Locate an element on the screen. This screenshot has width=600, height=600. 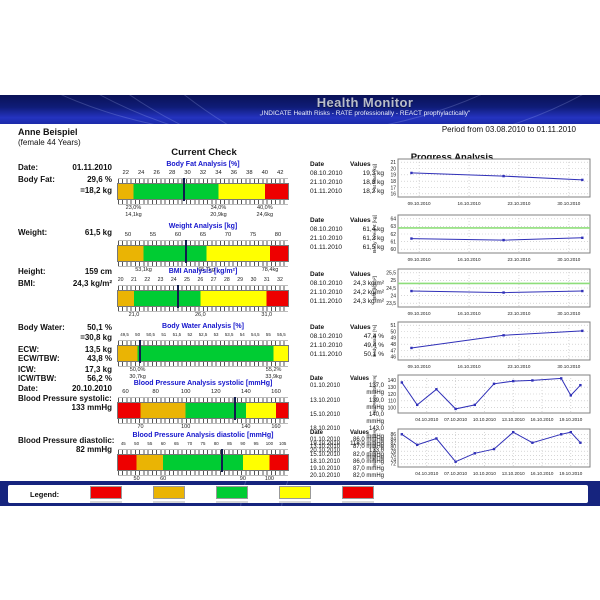
gauge-boundary-label: 23,0% 14,1kg is located at coordinates (133, 211).